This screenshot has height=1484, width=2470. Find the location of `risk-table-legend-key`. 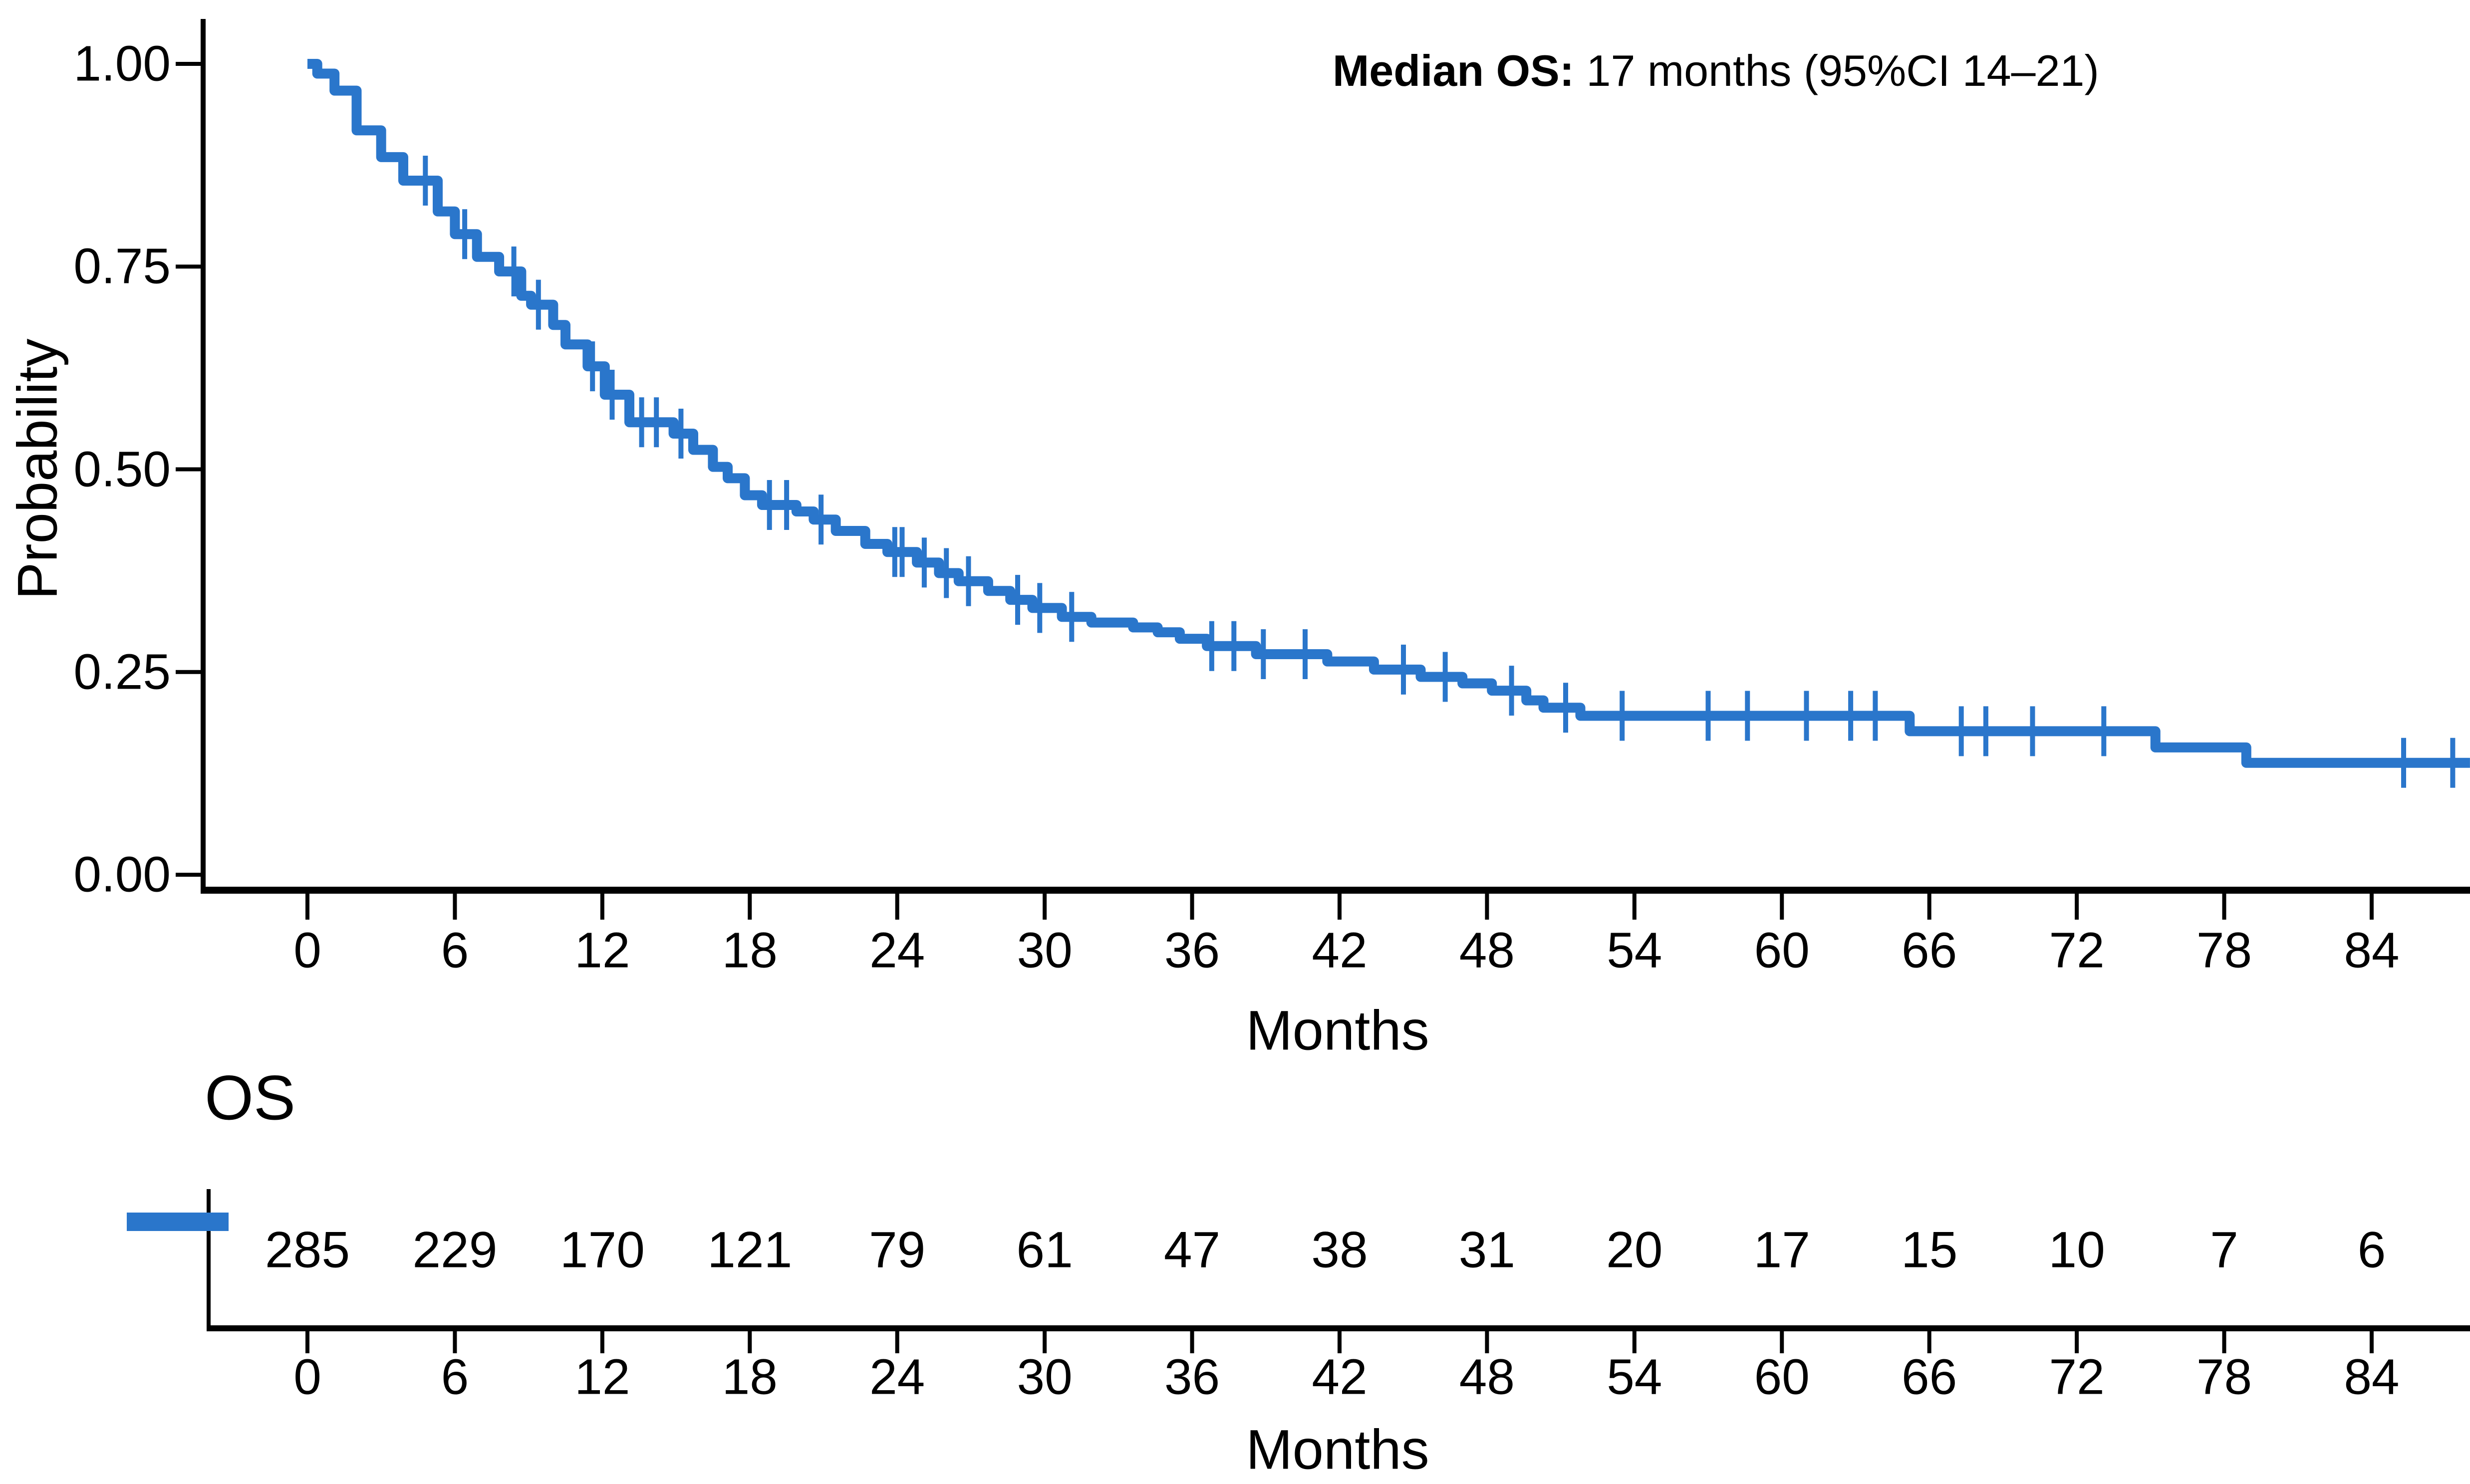

risk-table-legend-key is located at coordinates (178, 1222).